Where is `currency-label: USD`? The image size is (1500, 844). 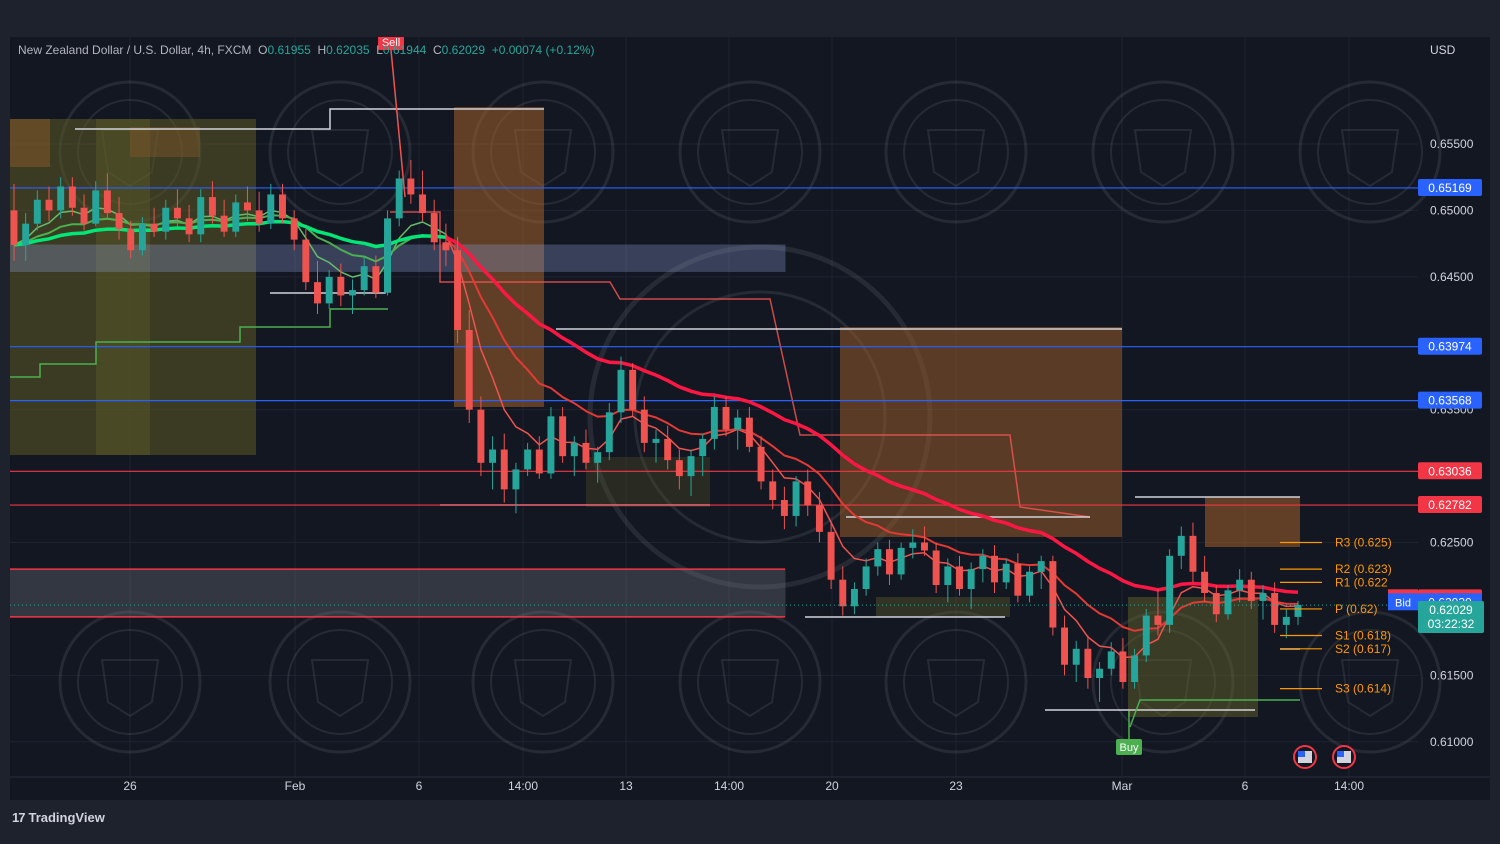
currency-label: USD is located at coordinates (1443, 50).